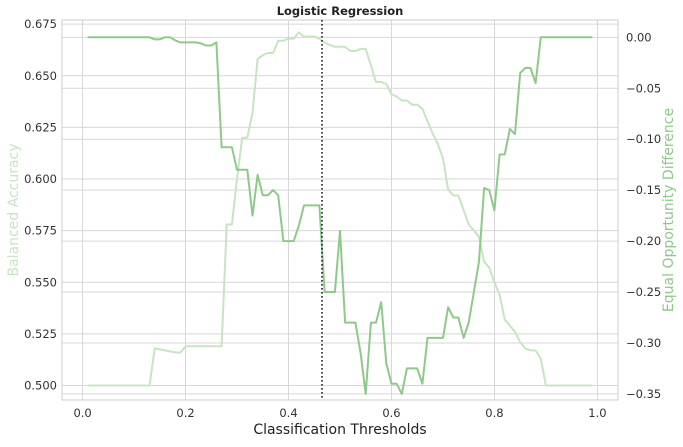 The height and width of the screenshot is (447, 683). Describe the element at coordinates (339, 430) in the screenshot. I see `x-axis-label: Classification Thresholds` at that location.